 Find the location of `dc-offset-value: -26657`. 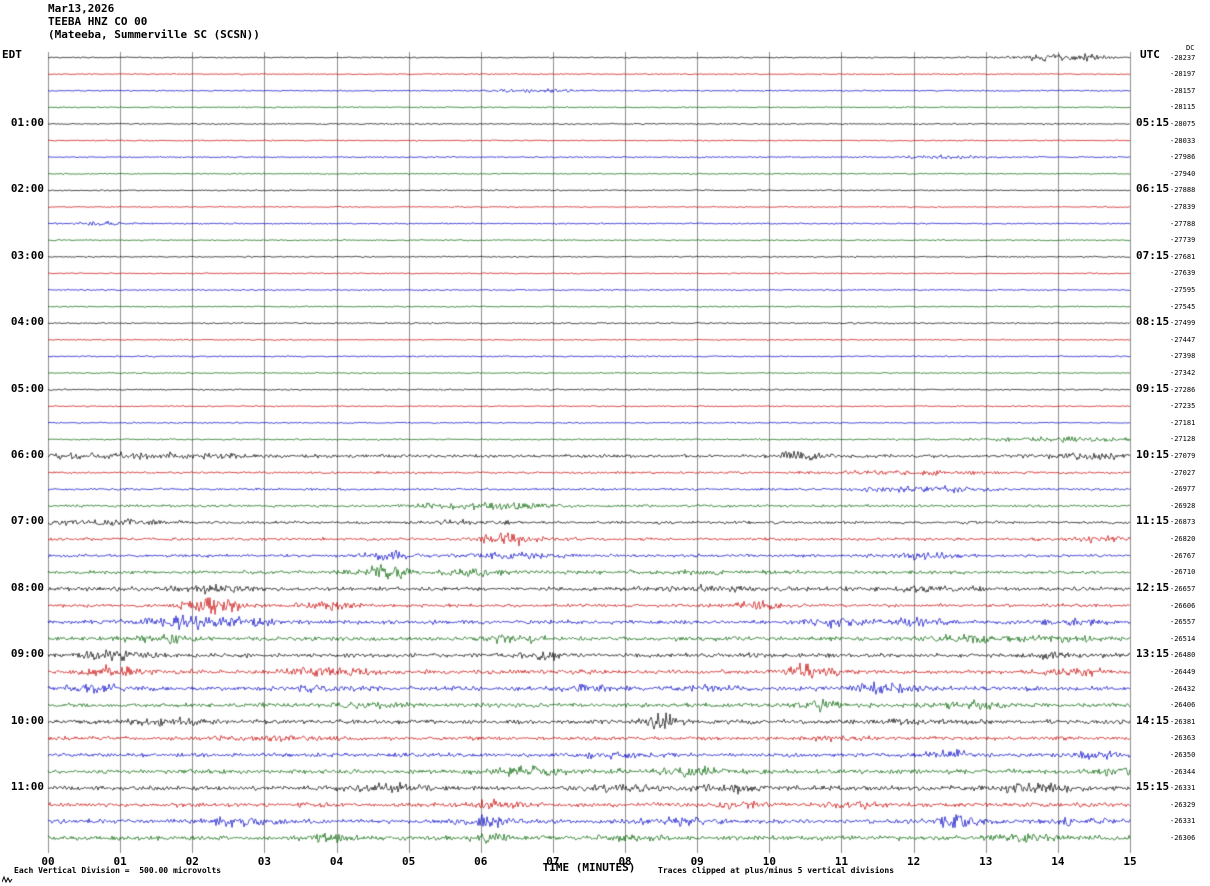

dc-offset-value: -26657 is located at coordinates (1183, 588).